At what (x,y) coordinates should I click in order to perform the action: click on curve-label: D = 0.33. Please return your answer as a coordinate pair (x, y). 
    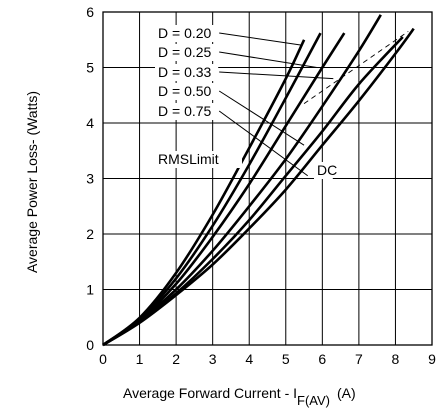
    Looking at the image, I should click on (185, 72).